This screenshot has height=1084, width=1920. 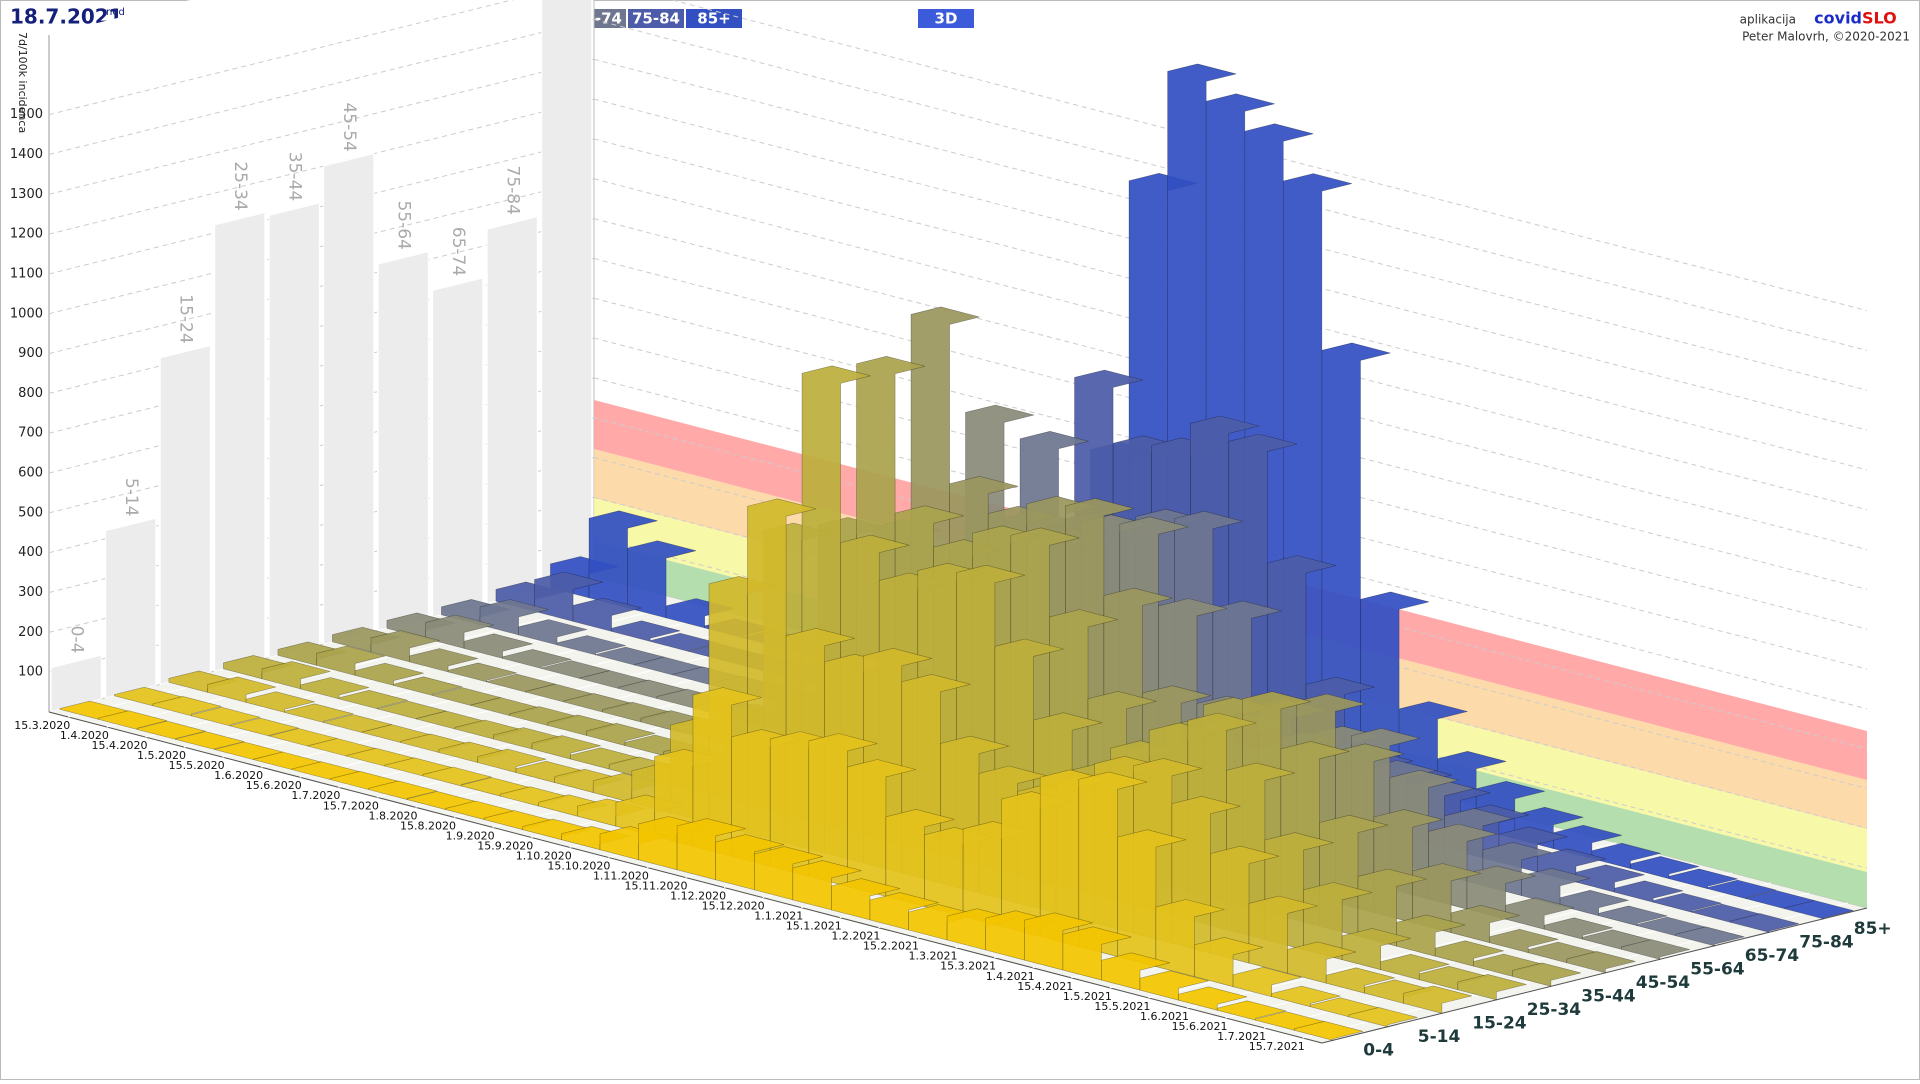 I want to click on y-tick-label: 700, so click(x=30, y=433).